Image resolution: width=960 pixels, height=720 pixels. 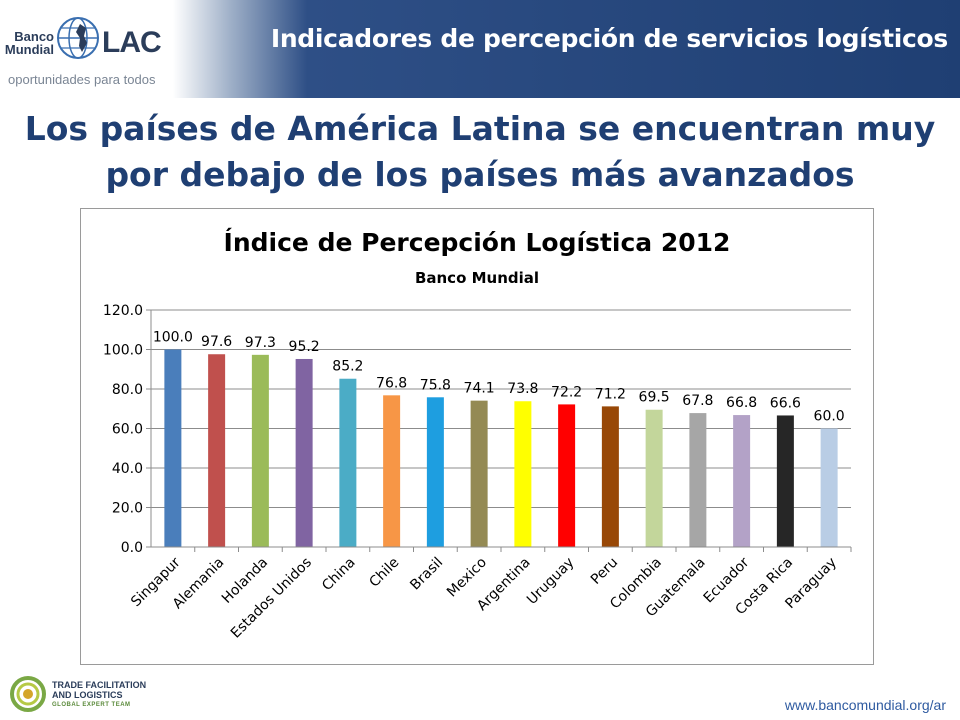 What do you see at coordinates (28, 694) in the screenshot?
I see `swirl-logo-icon` at bounding box center [28, 694].